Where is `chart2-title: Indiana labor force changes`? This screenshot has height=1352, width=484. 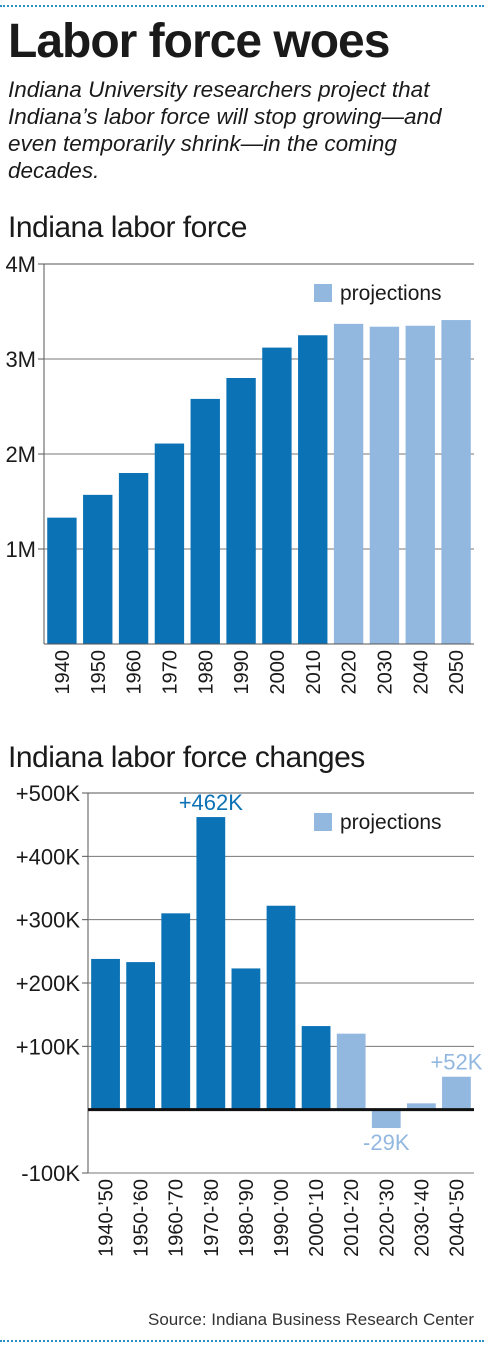 chart2-title: Indiana labor force changes is located at coordinates (186, 757).